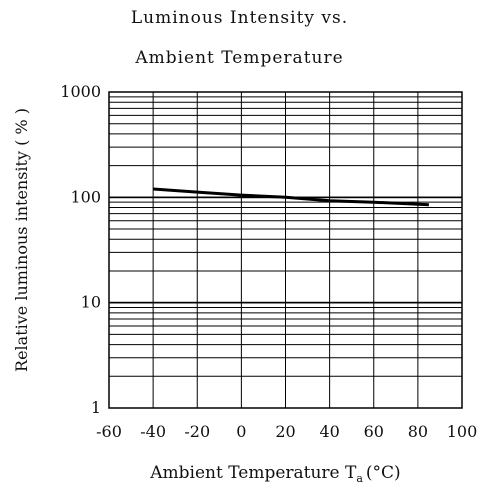 This screenshot has width=479, height=490. Describe the element at coordinates (21, 240) in the screenshot. I see `y-axis-label: Relative luminous intensity ( % )` at that location.